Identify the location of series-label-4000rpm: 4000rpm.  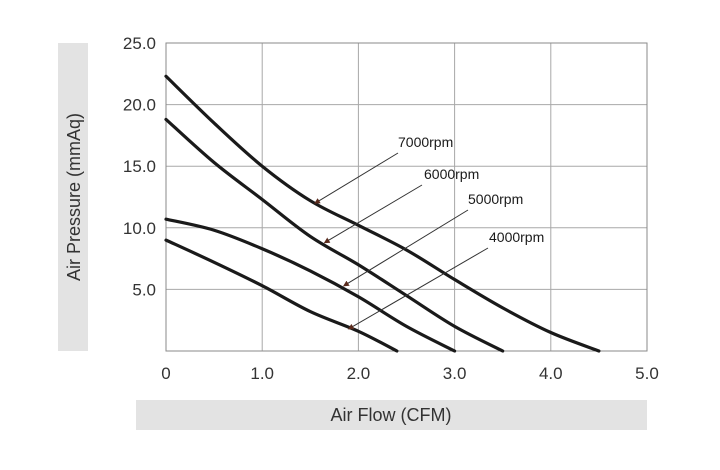
(516, 237).